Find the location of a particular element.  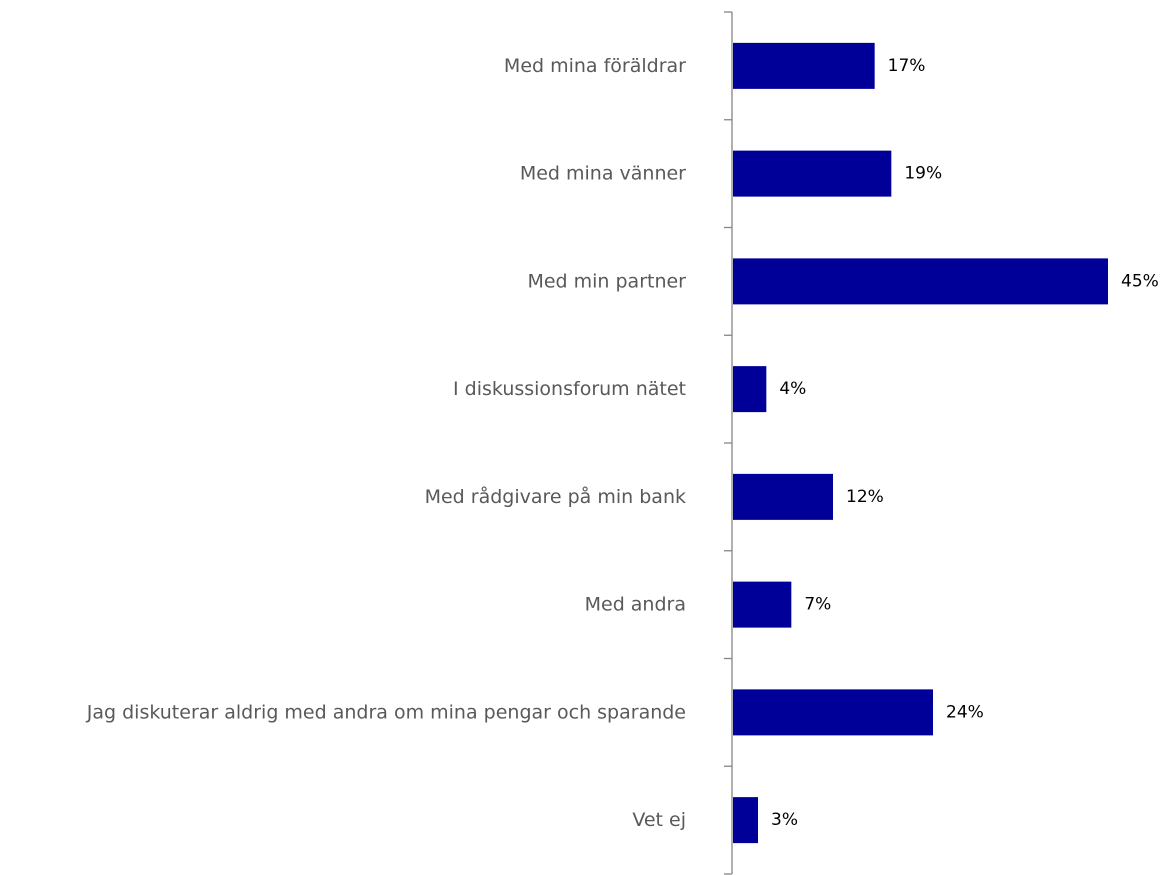

category-label: Med andra is located at coordinates (635, 605).